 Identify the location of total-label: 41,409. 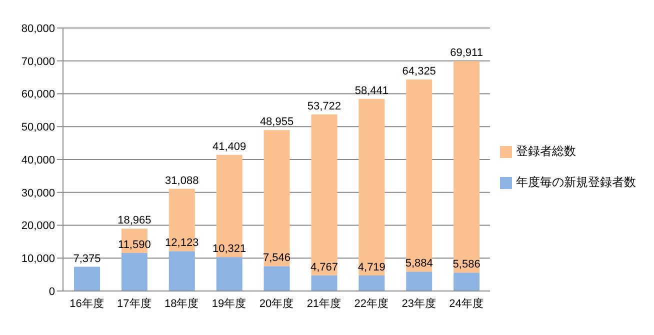
(229, 146).